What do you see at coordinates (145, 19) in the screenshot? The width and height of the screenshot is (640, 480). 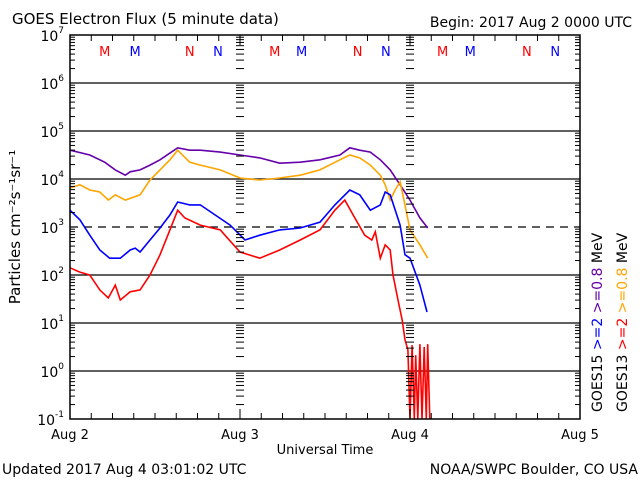 I see `chart-title: GOES Electron Flux (5 minute data)` at bounding box center [145, 19].